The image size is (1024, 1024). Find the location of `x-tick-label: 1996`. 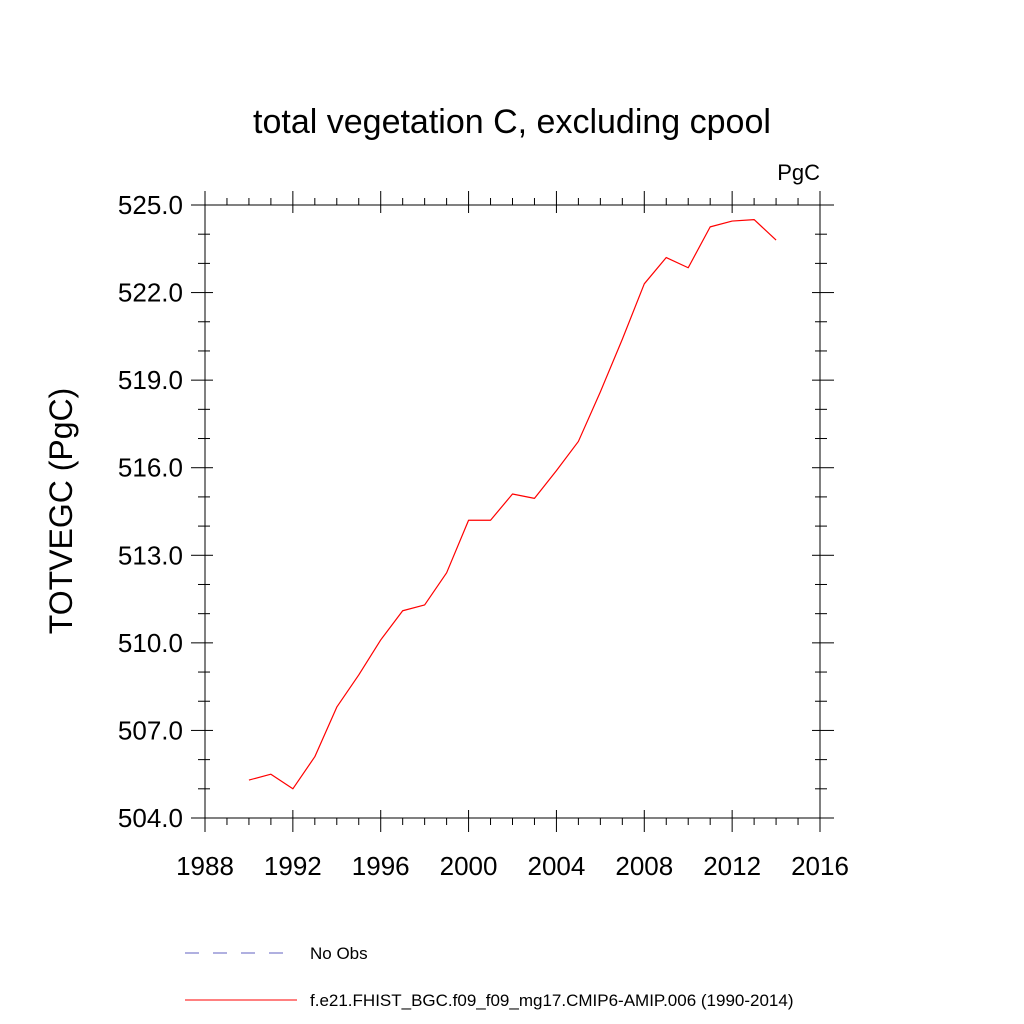

x-tick-label: 1996 is located at coordinates (381, 866).